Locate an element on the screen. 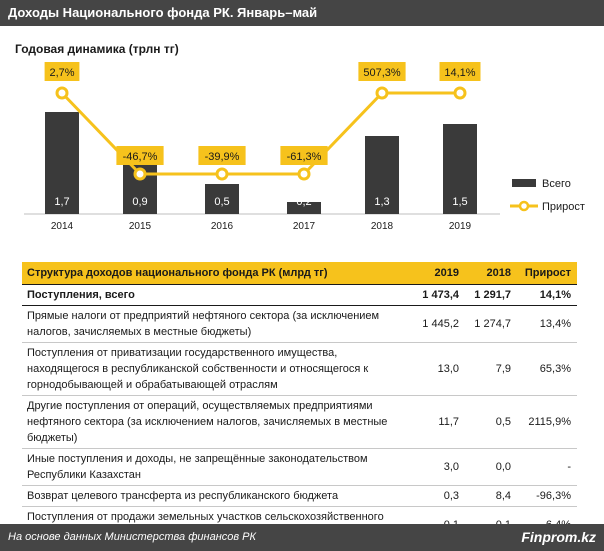  bar-total-2018 is located at coordinates (382, 175).